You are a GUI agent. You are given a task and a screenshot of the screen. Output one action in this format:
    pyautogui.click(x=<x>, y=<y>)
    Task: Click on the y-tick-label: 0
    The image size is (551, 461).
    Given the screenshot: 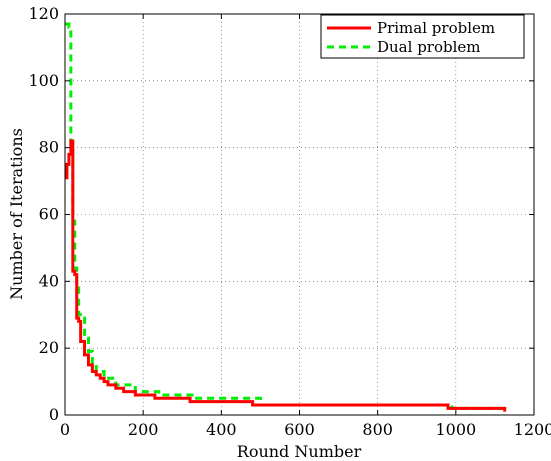 What is the action you would take?
    pyautogui.click(x=54, y=414)
    